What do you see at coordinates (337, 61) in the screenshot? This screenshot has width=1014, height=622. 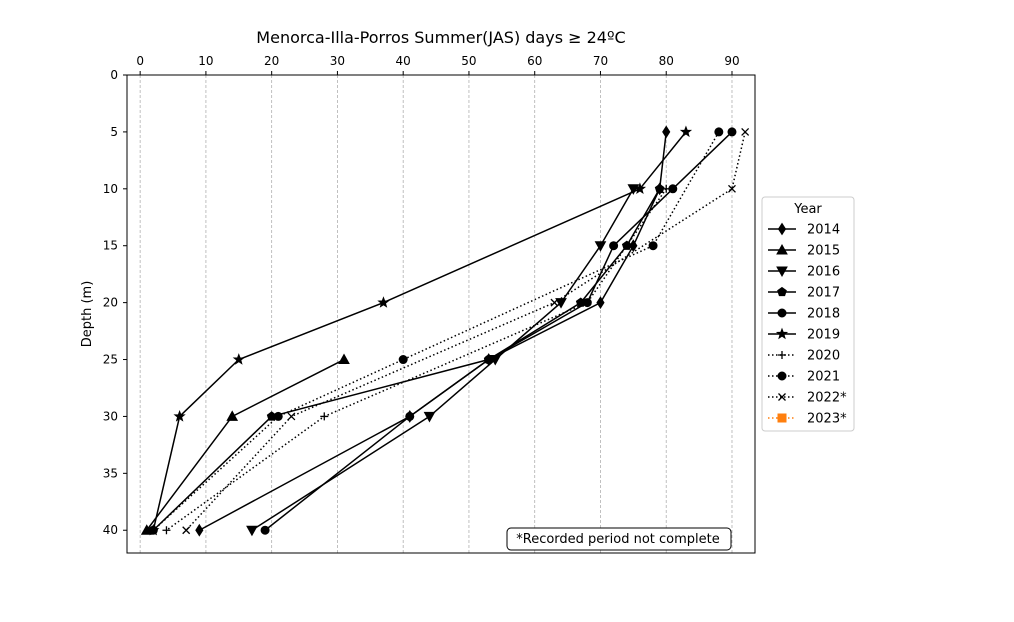 I see `x-tick-label: 30` at bounding box center [337, 61].